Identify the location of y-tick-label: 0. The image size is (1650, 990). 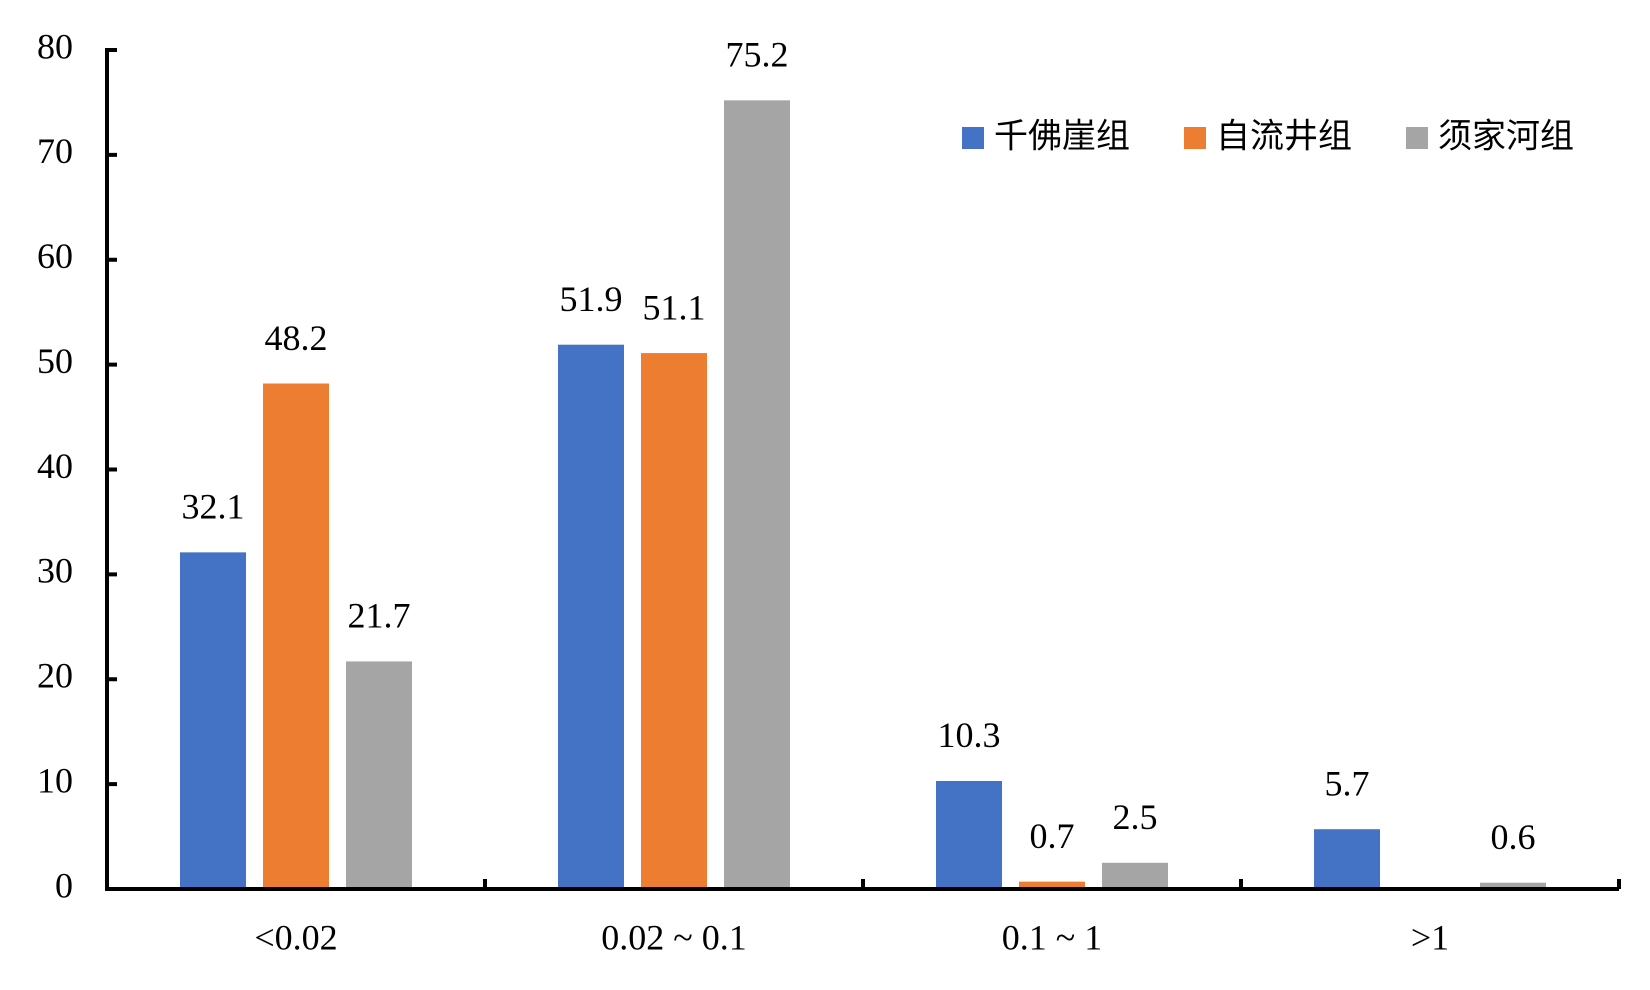
(64, 885).